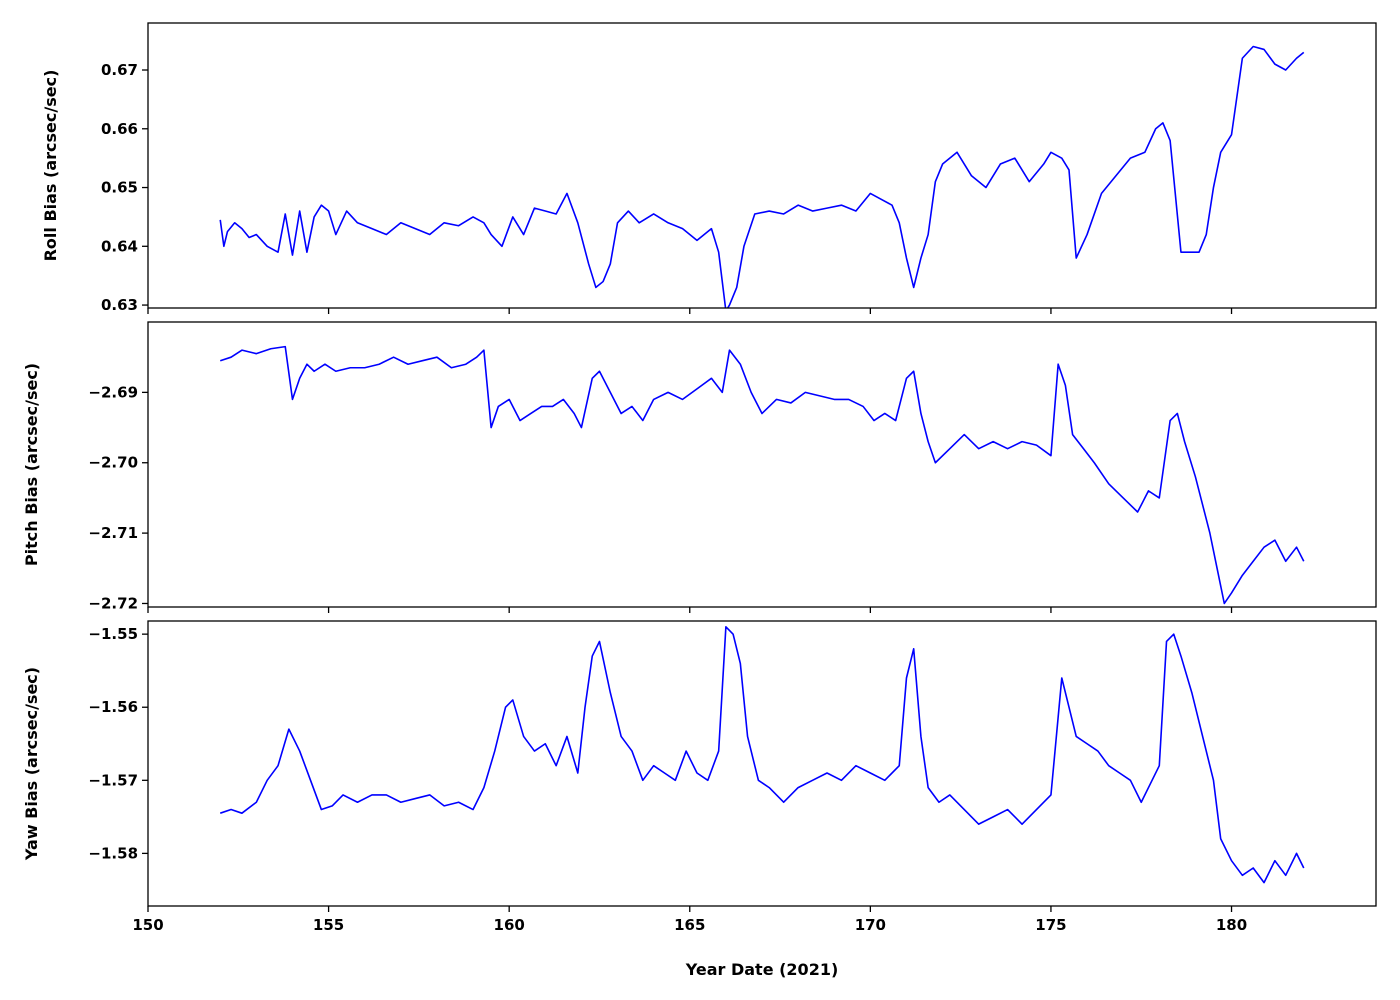 The height and width of the screenshot is (1000, 1400). What do you see at coordinates (31, 464) in the screenshot?
I see `pitch-y-axis-label: Pitch Bias (arcsec/sec)` at bounding box center [31, 464].